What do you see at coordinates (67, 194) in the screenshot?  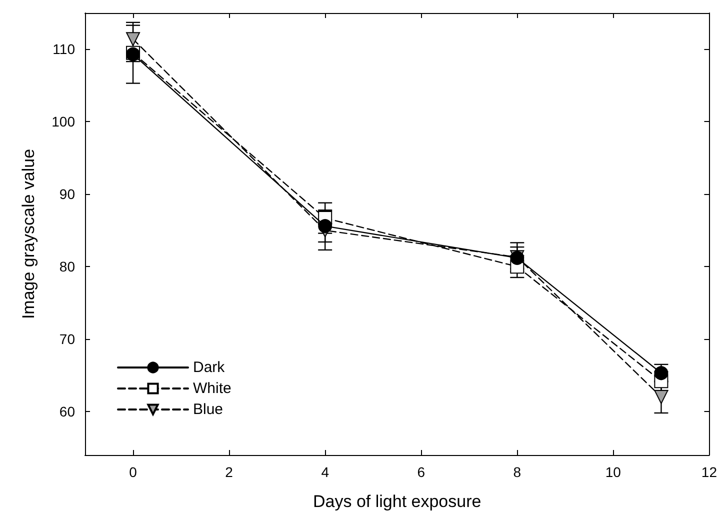 I see `y-tick-label: 90` at bounding box center [67, 194].